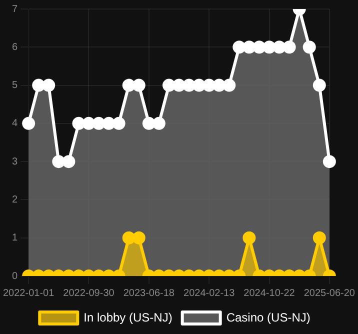 The image size is (358, 334). Describe the element at coordinates (128, 317) in the screenshot. I see `legend-label: In lobby (US-NJ)` at that location.